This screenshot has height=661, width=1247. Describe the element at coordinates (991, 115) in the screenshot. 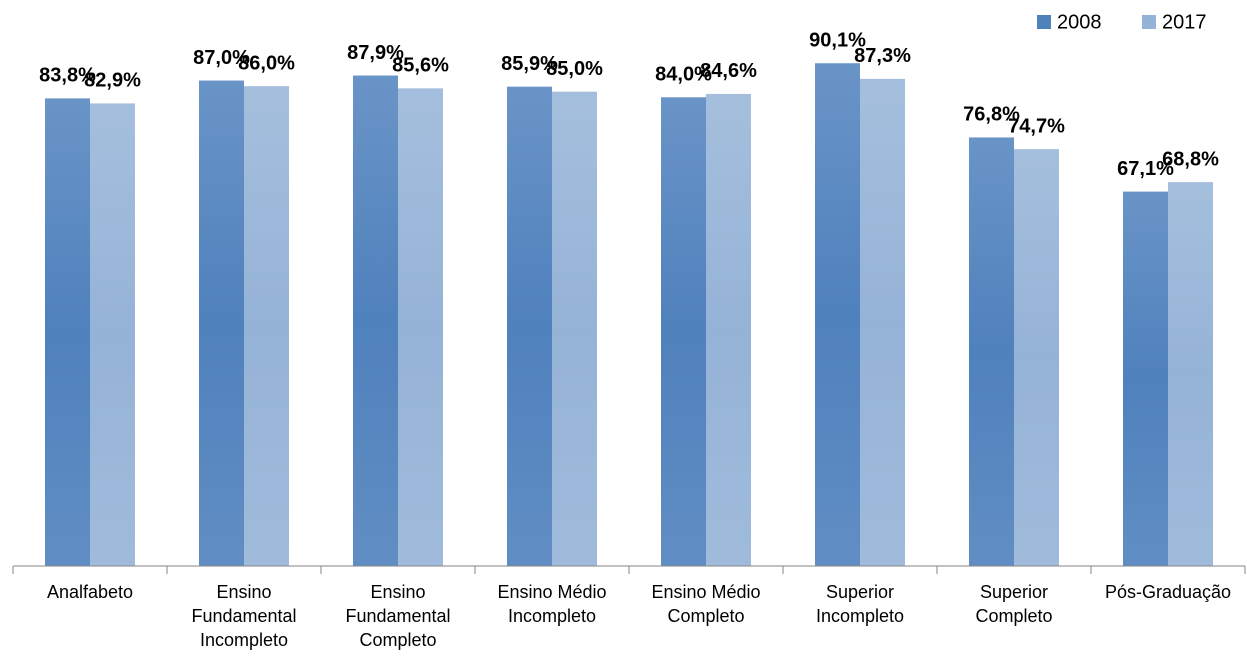

I see `value-label: 76,8%` at that location.